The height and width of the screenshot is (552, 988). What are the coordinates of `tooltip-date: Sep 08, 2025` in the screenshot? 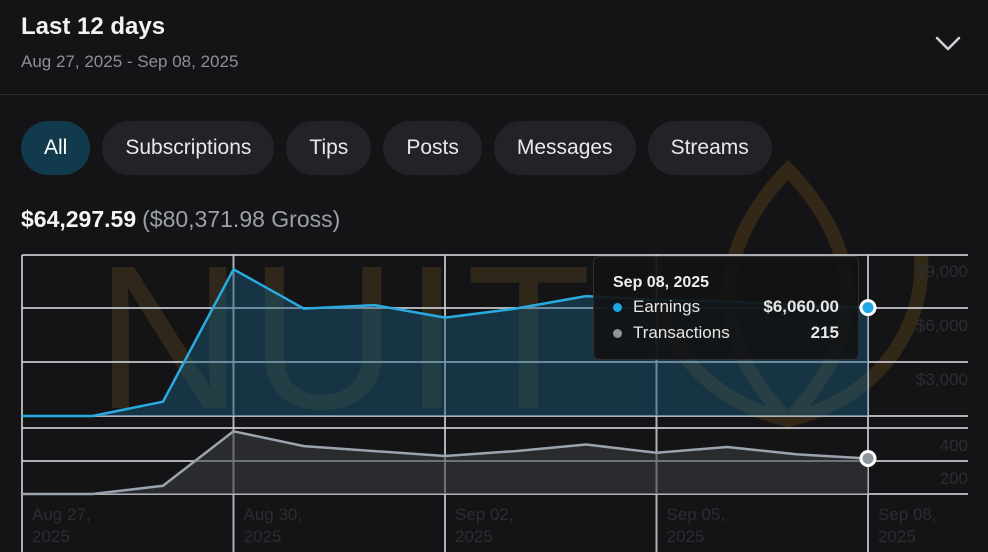 It's located at (661, 282).